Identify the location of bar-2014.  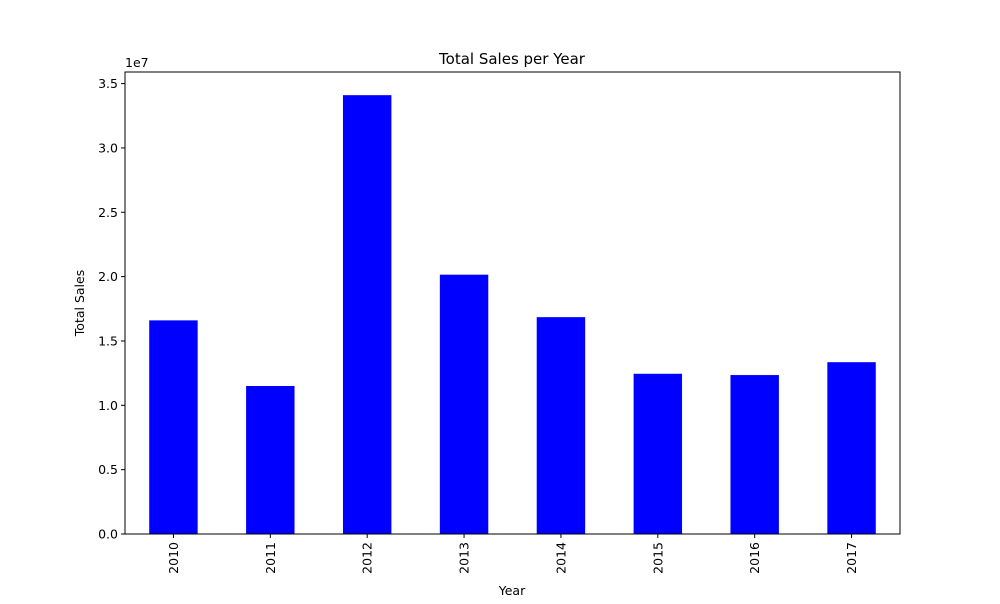
(561, 425).